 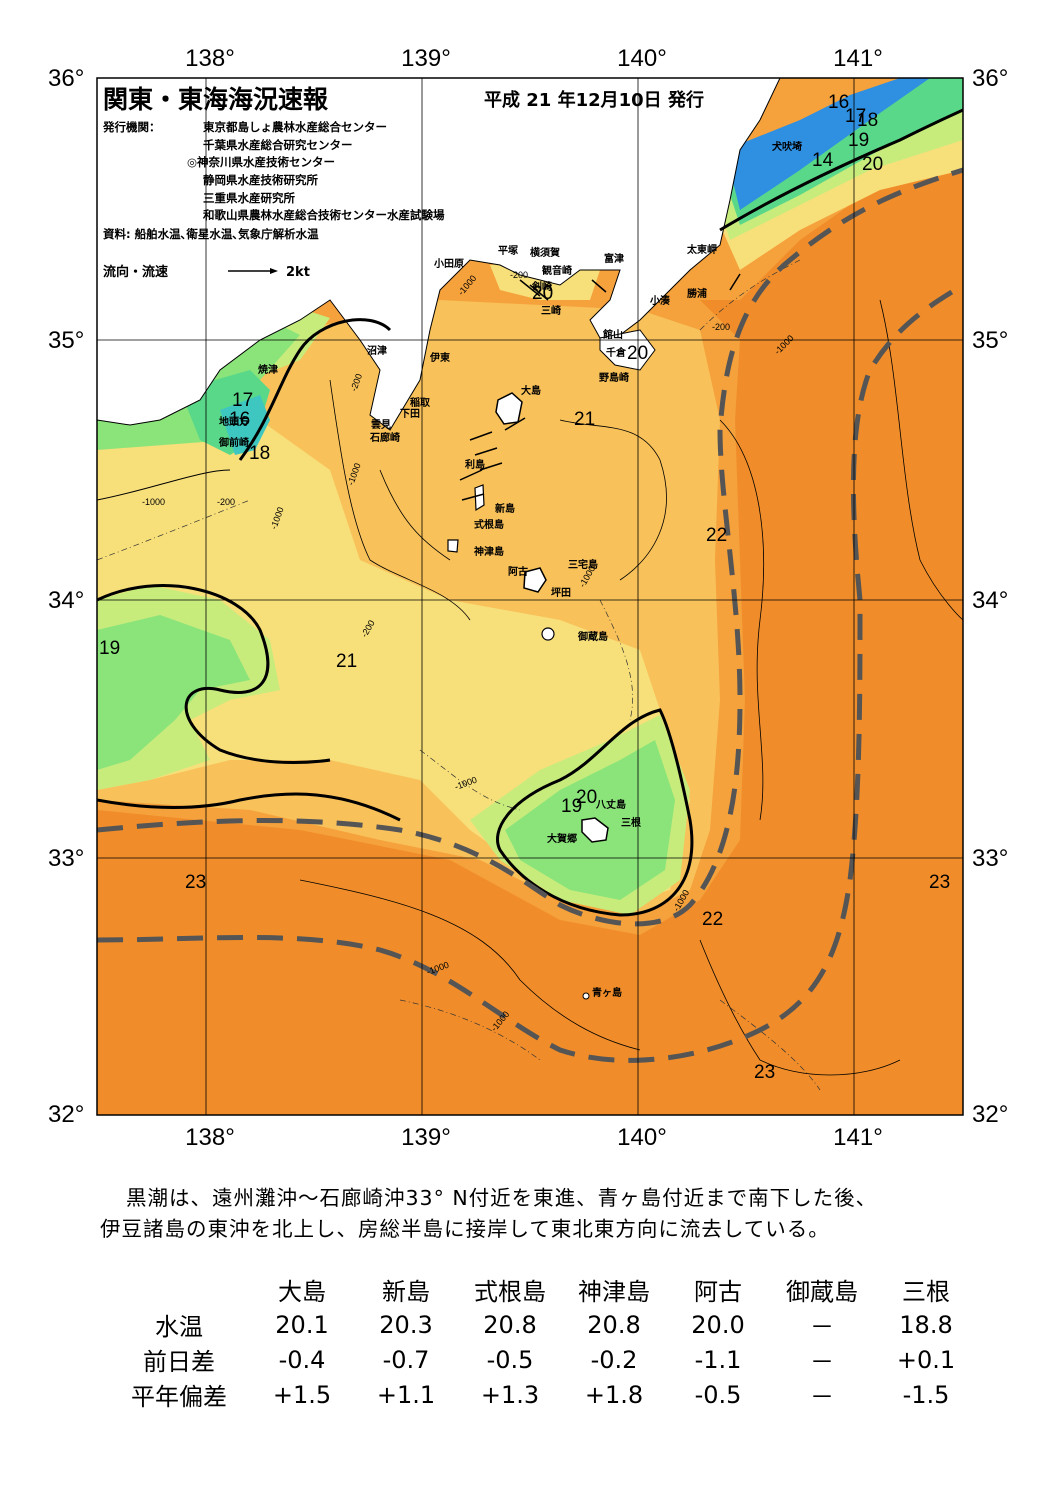 I want to click on table-cell: 18.8, so click(x=926, y=1324).